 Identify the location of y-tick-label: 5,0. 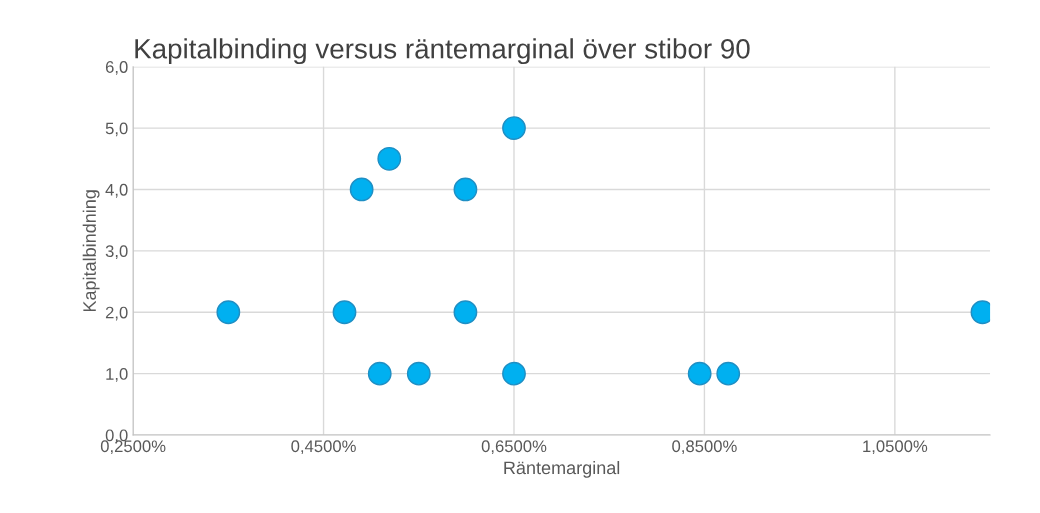
(116, 129).